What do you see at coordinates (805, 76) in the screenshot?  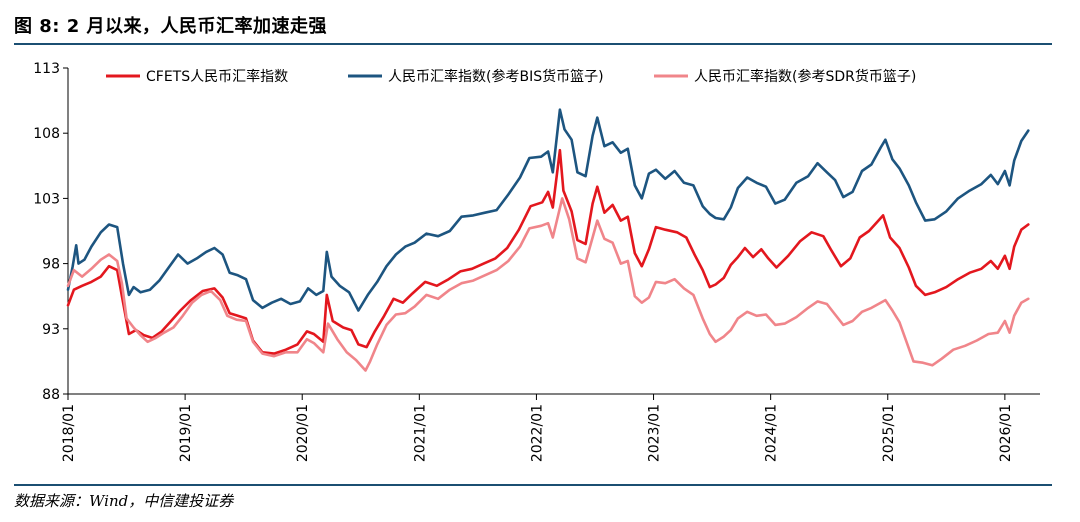 I see `legend-label-2: 人民币汇率指数(参考SDR货币篮子)` at bounding box center [805, 76].